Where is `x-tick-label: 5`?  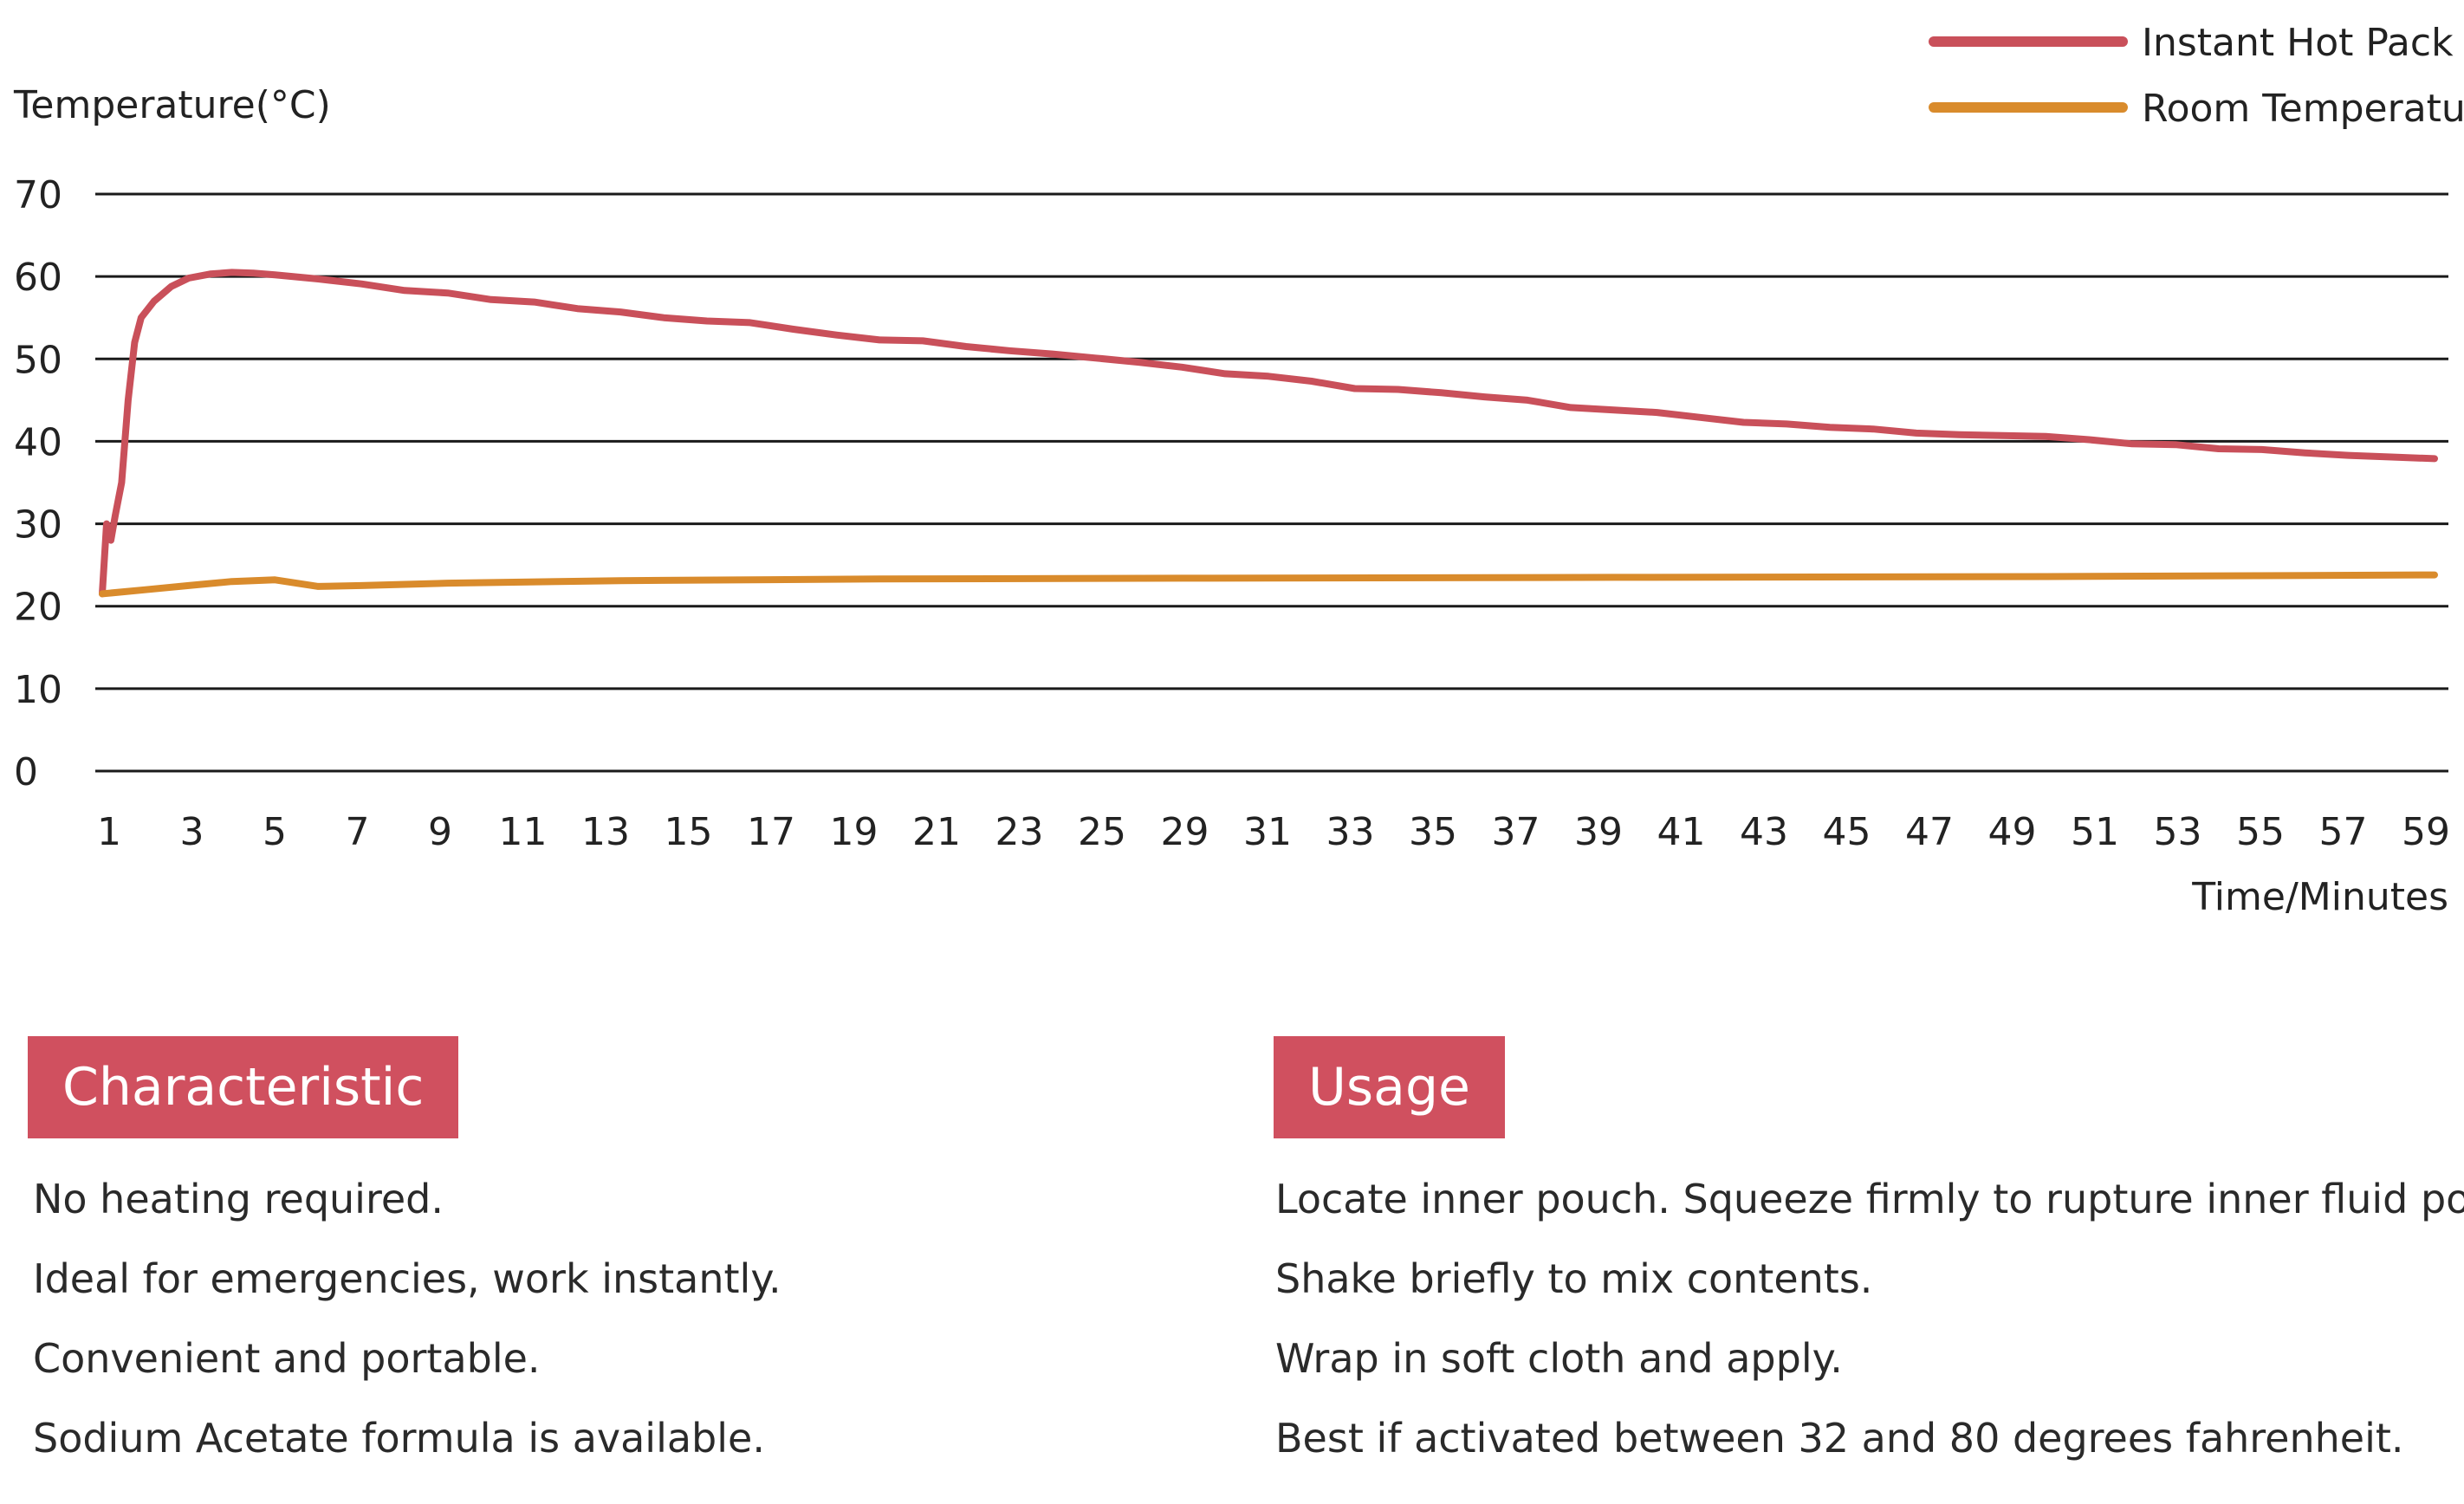
x-tick-label: 5 is located at coordinates (275, 832).